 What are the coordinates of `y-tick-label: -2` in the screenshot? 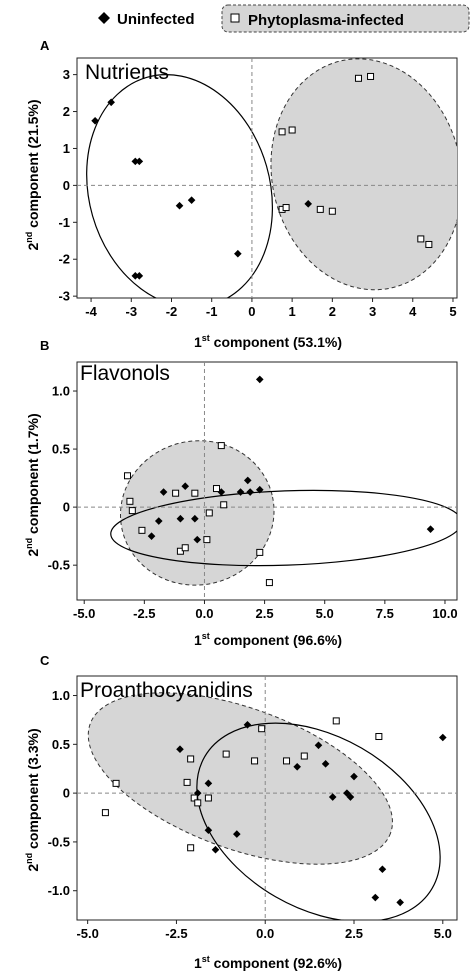 It's located at (64, 259).